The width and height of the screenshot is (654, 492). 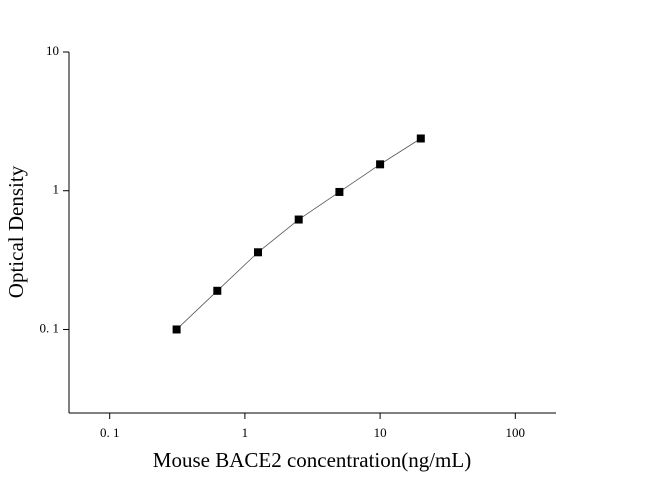 What do you see at coordinates (380, 432) in the screenshot?
I see `x-tick-label: 10` at bounding box center [380, 432].